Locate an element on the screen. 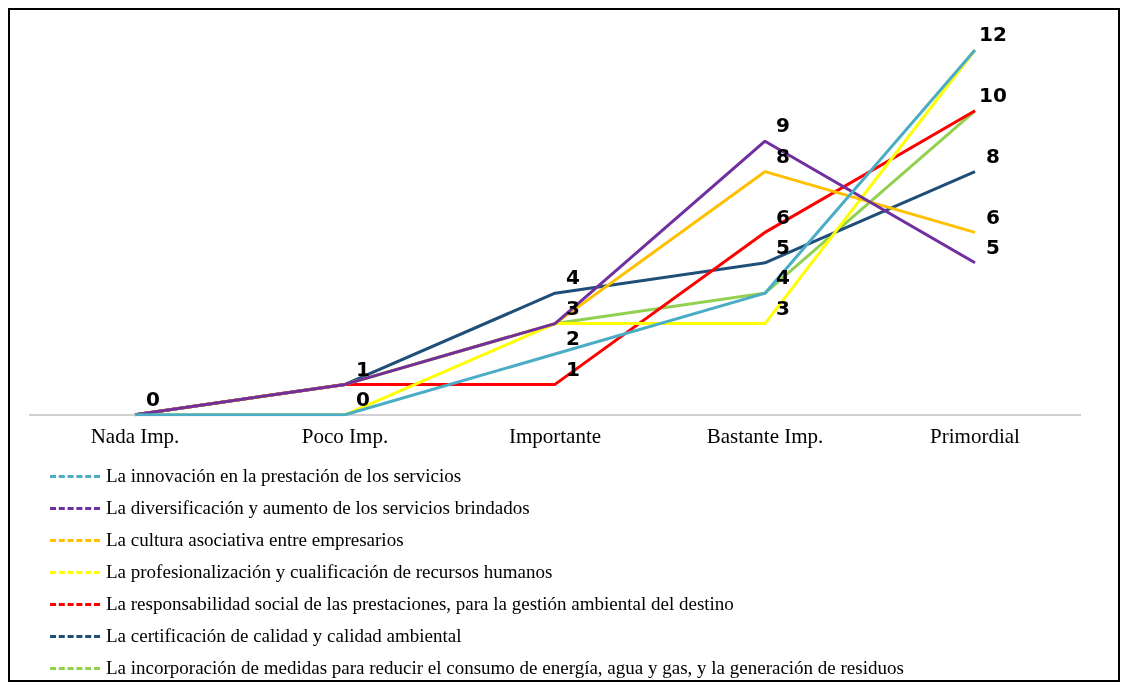  legend-label: La innovación en la prestación de los servicios is located at coordinates (284, 476).